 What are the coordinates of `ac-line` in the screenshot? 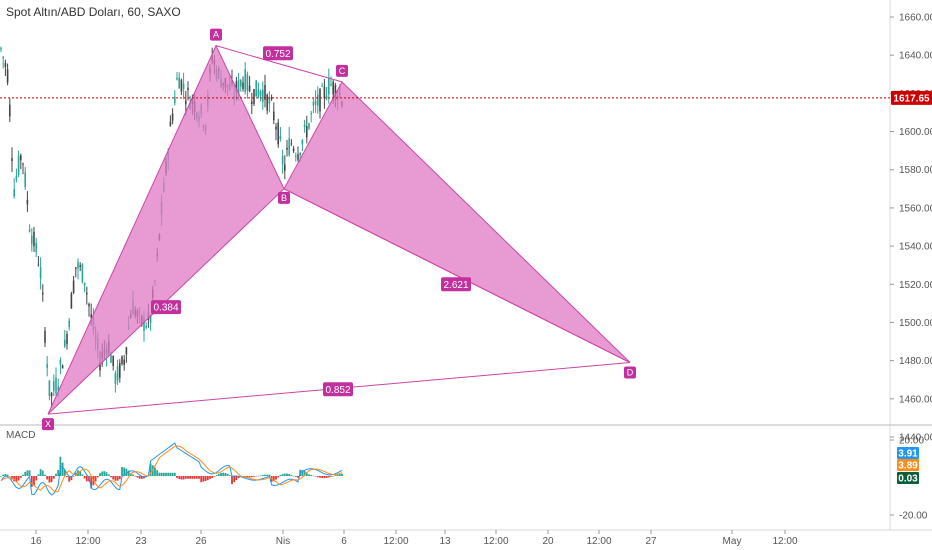 It's located at (279, 64).